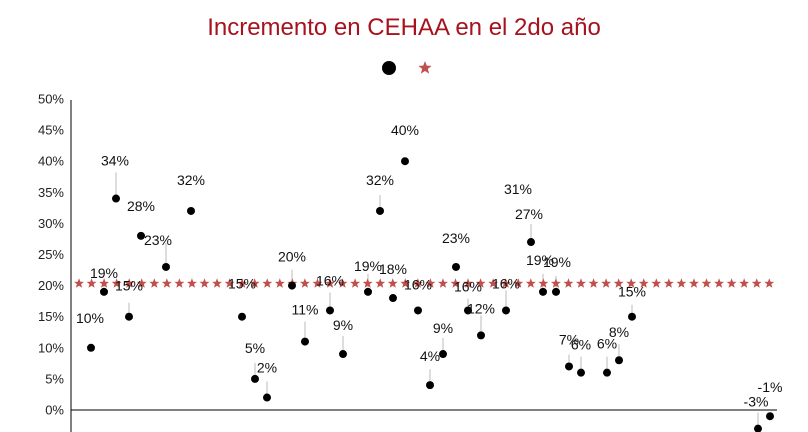 This screenshot has width=808, height=432. What do you see at coordinates (756, 402) in the screenshot?
I see `data-label: -3%` at bounding box center [756, 402].